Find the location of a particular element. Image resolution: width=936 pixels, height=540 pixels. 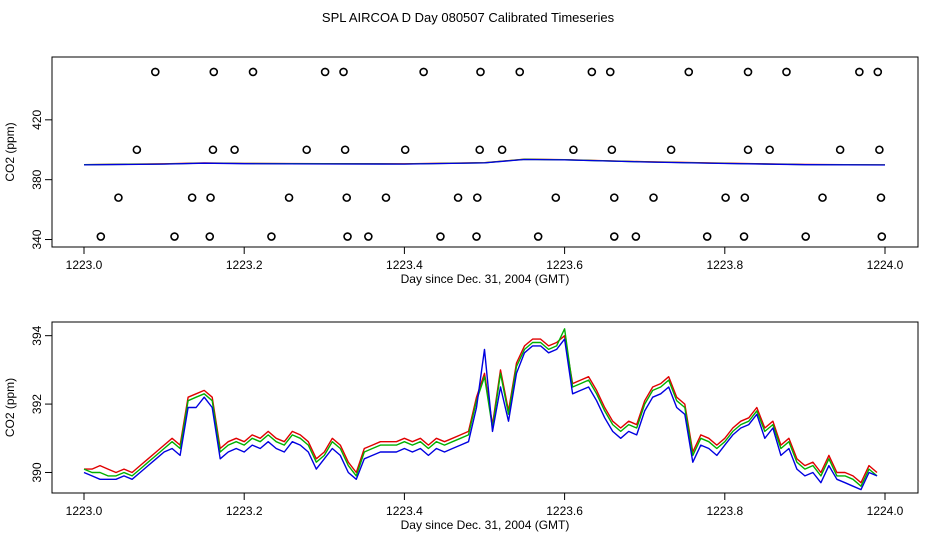

y-tick-label: 394 is located at coordinates (37, 335).